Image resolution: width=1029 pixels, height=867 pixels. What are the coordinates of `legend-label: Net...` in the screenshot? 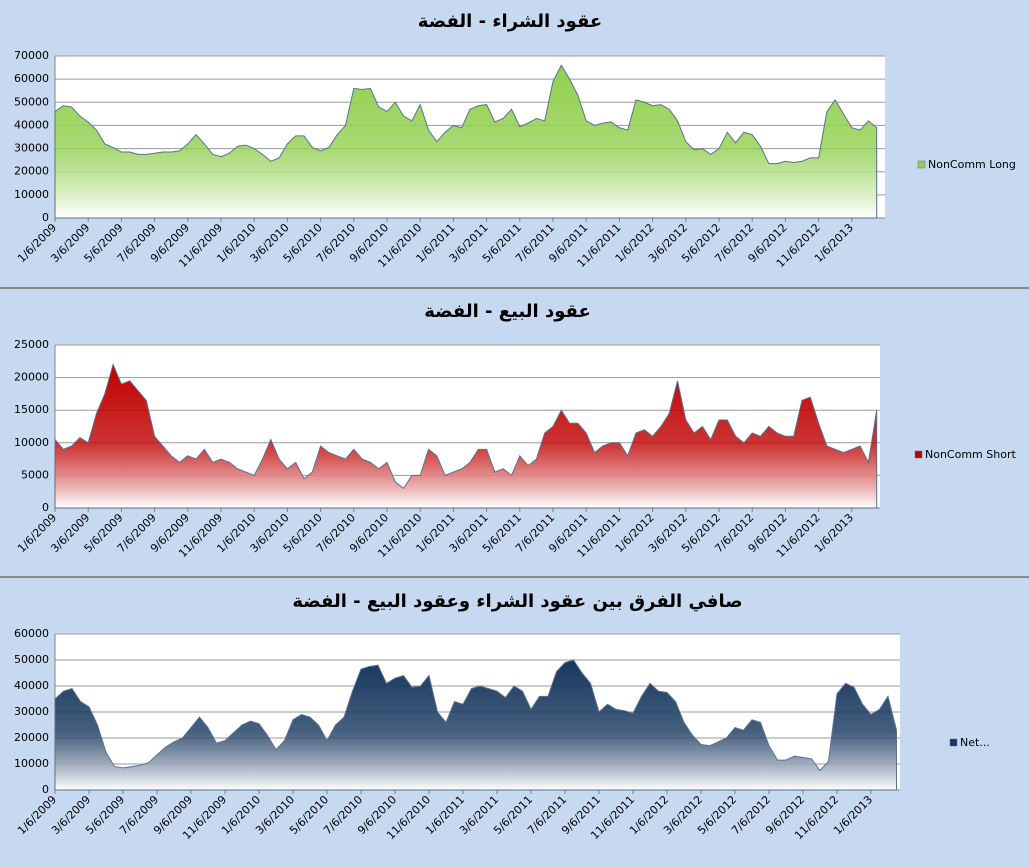 It's located at (975, 742).